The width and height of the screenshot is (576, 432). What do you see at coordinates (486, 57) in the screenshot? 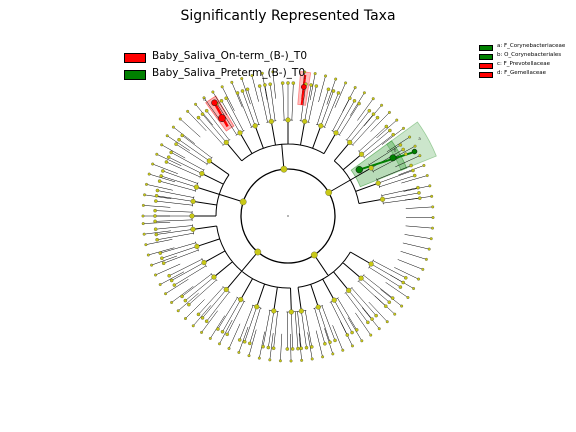
I see `clade-key-swatch-b` at bounding box center [486, 57].